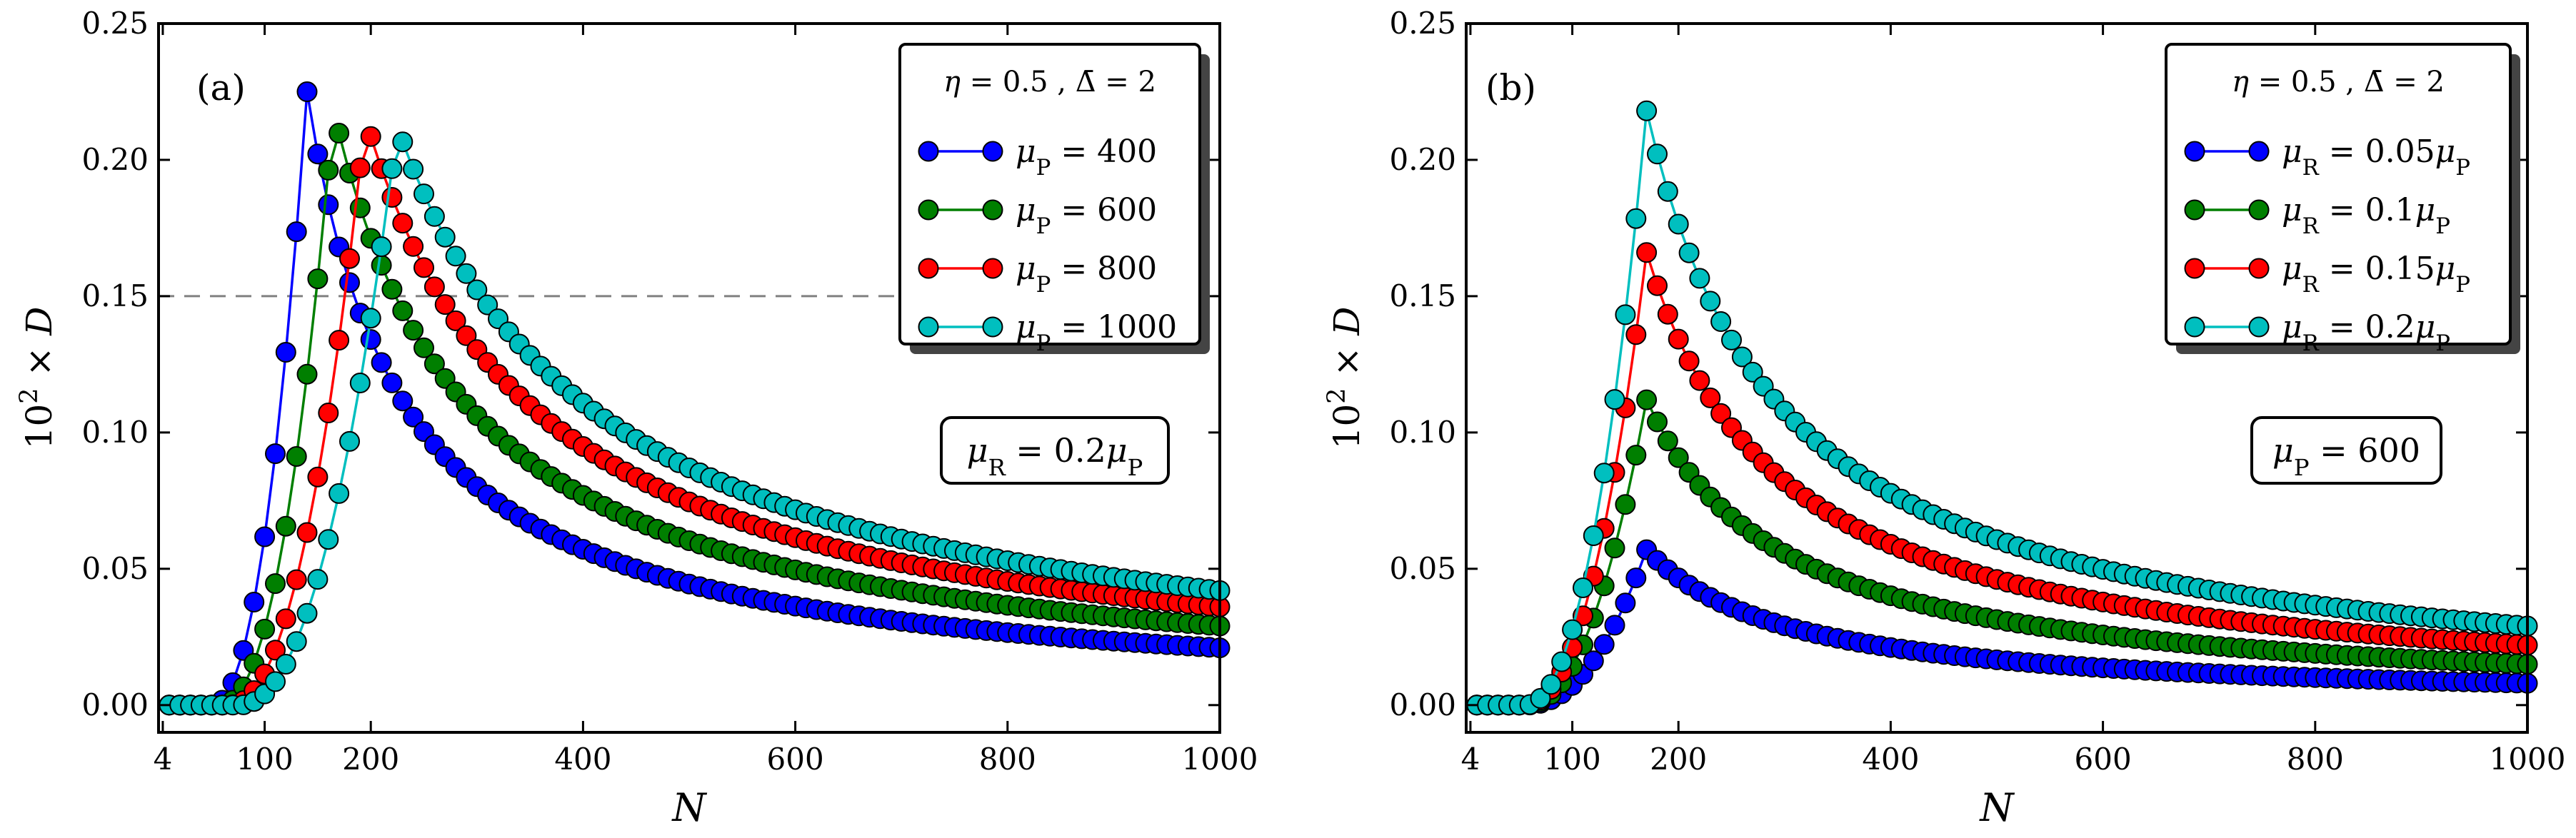 The height and width of the screenshot is (838, 2576). Describe the element at coordinates (2366, 333) in the screenshot. I see `legend-entry: μR = 0.2μP` at that location.